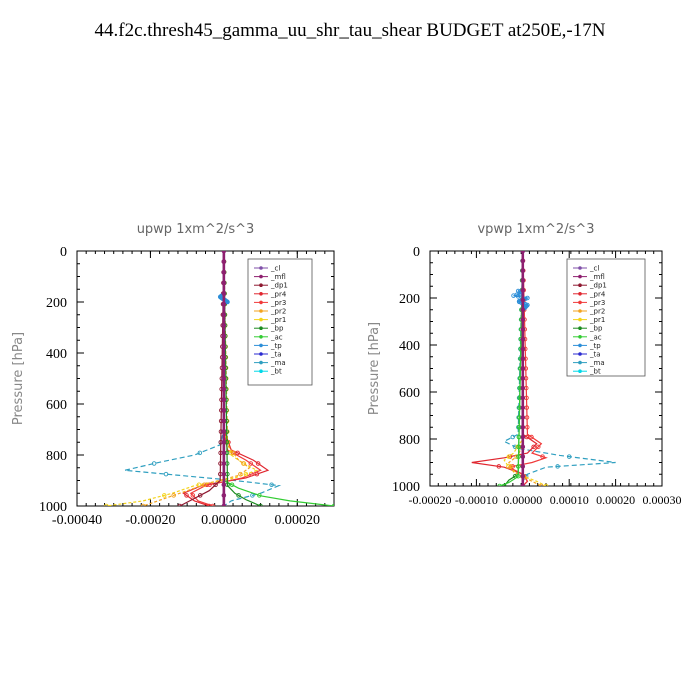 The image size is (700, 700). Describe the element at coordinates (242, 378) in the screenshot. I see `series-line-bp` at that location.